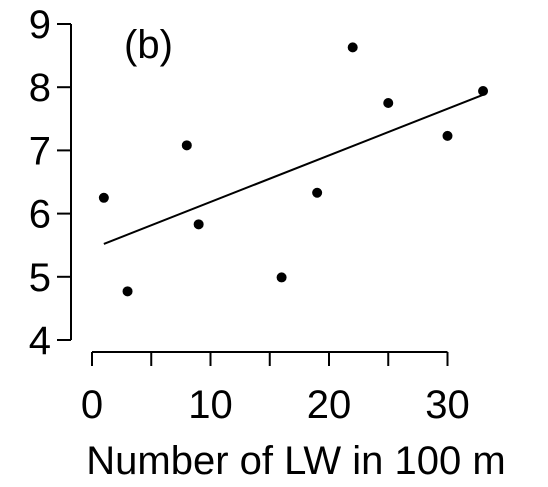 Image resolution: width=548 pixels, height=487 pixels. I want to click on y-tick-label: 4, so click(40, 341).